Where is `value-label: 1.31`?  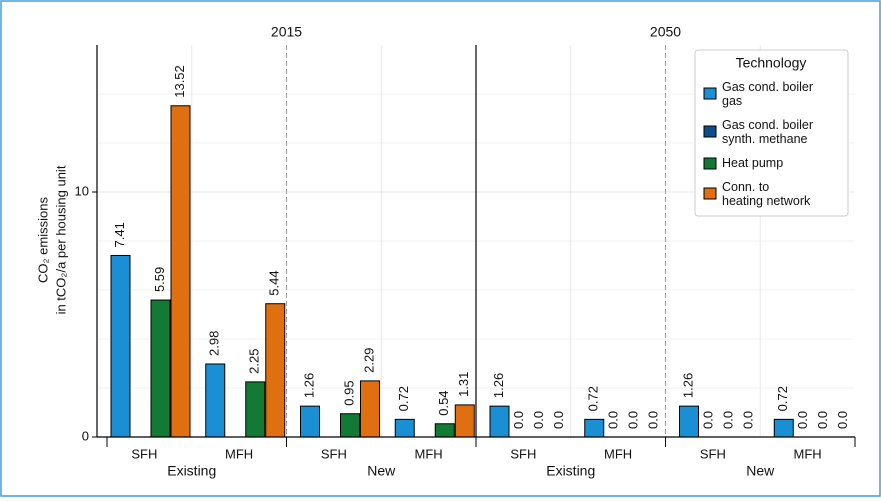
value-label: 1.31 is located at coordinates (463, 384).